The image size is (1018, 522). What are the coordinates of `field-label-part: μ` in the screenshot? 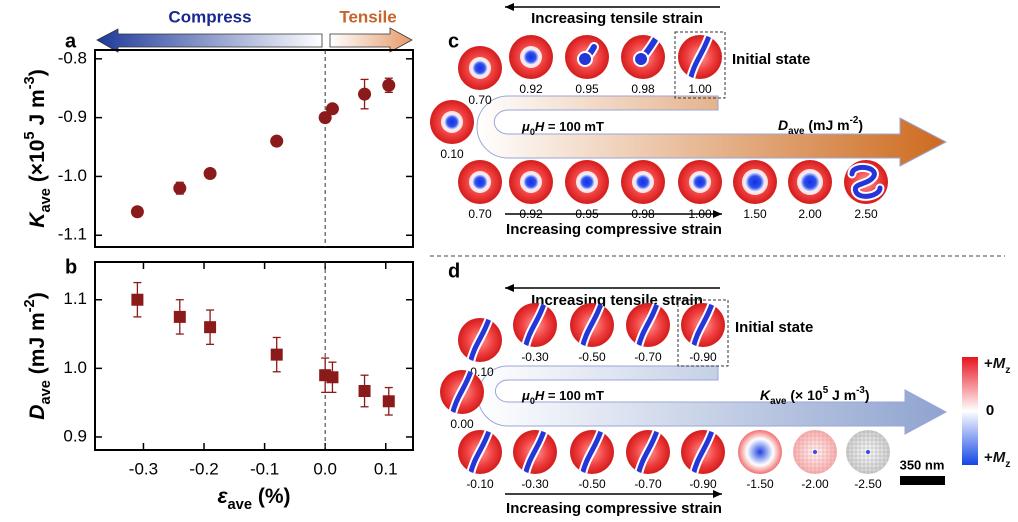 It's located at (525, 395).